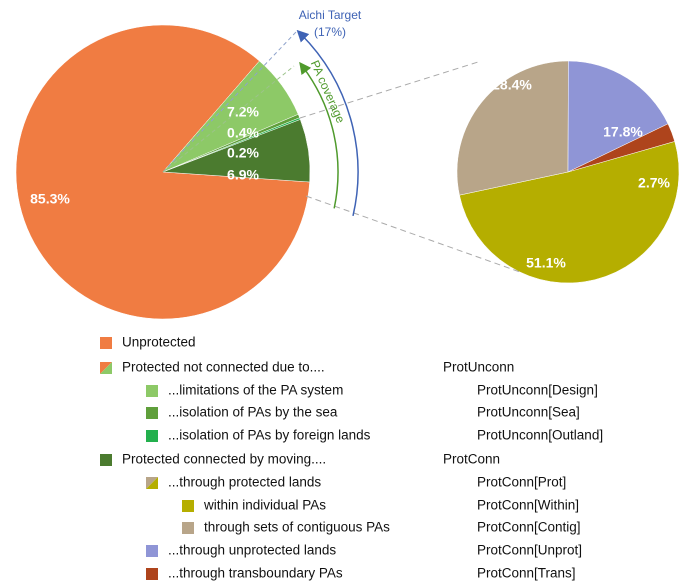 The width and height of the screenshot is (685, 583). I want to click on legend-label: ...through protected lands, so click(244, 482).